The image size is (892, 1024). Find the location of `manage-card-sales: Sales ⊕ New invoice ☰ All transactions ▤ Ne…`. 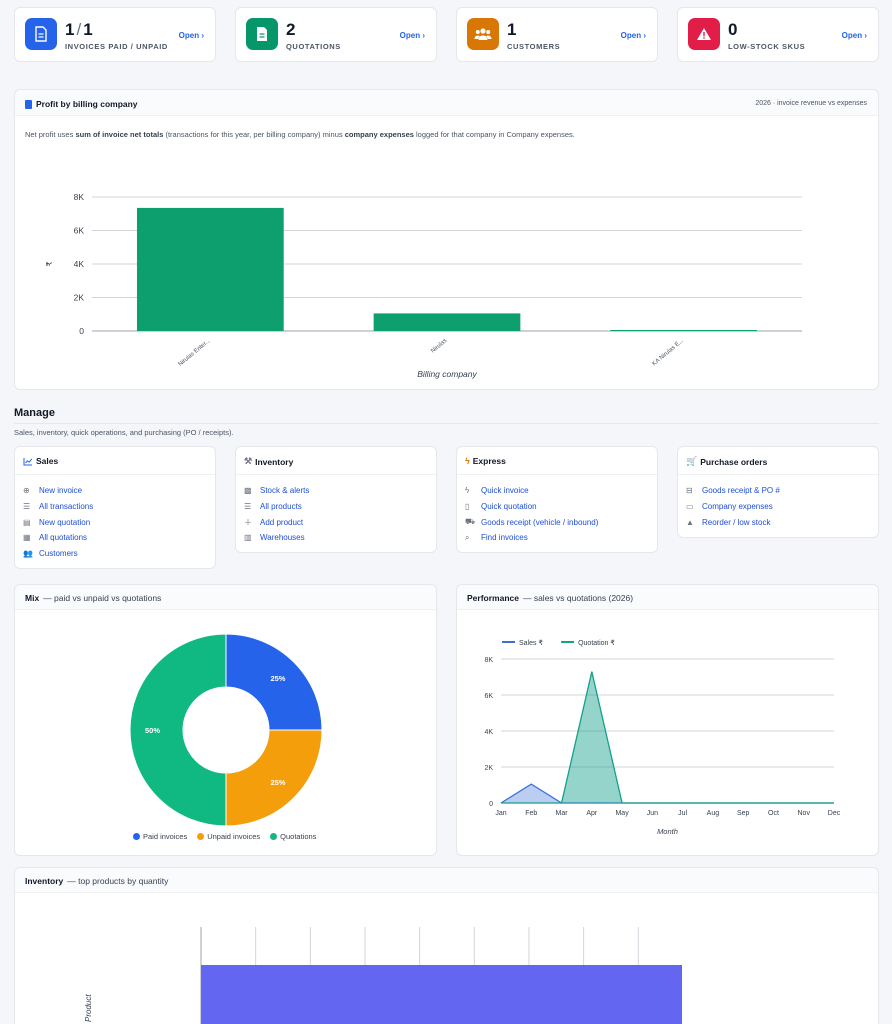

manage-card-sales: Sales ⊕ New invoice ☰ All transactions ▤ Ne… is located at coordinates (115, 507).